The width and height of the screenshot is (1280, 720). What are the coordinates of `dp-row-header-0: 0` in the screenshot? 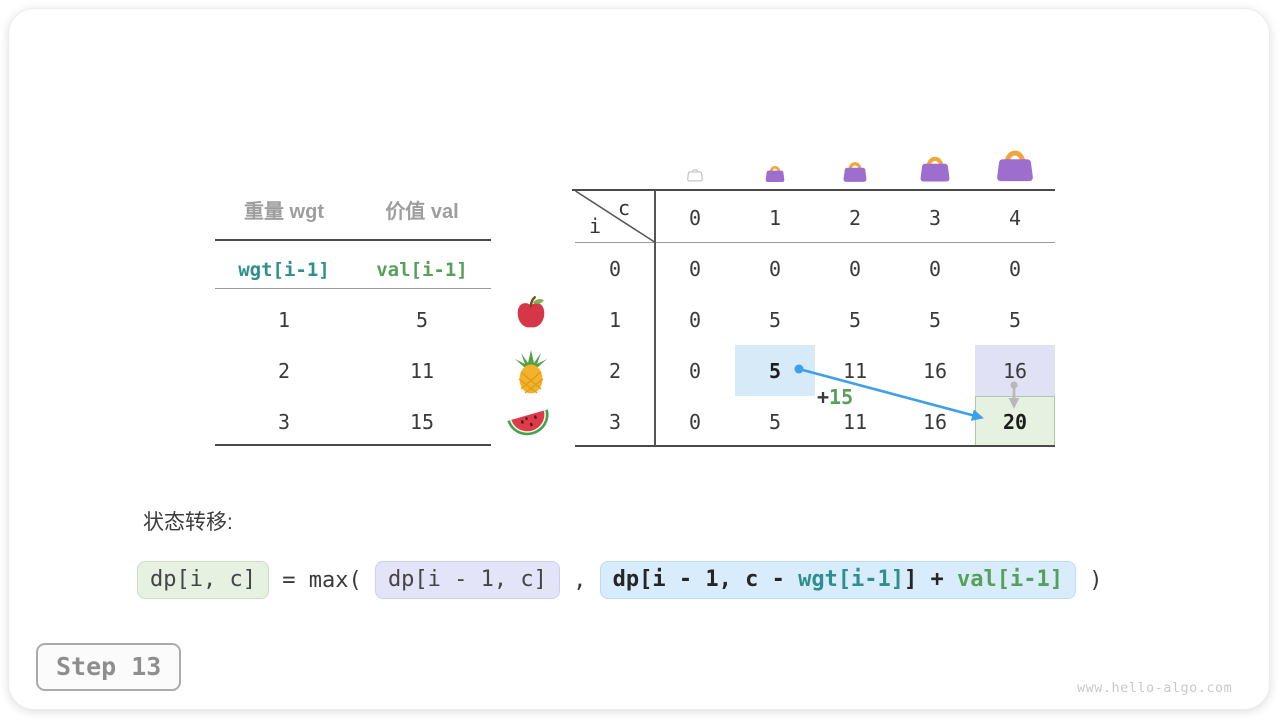 It's located at (615, 269).